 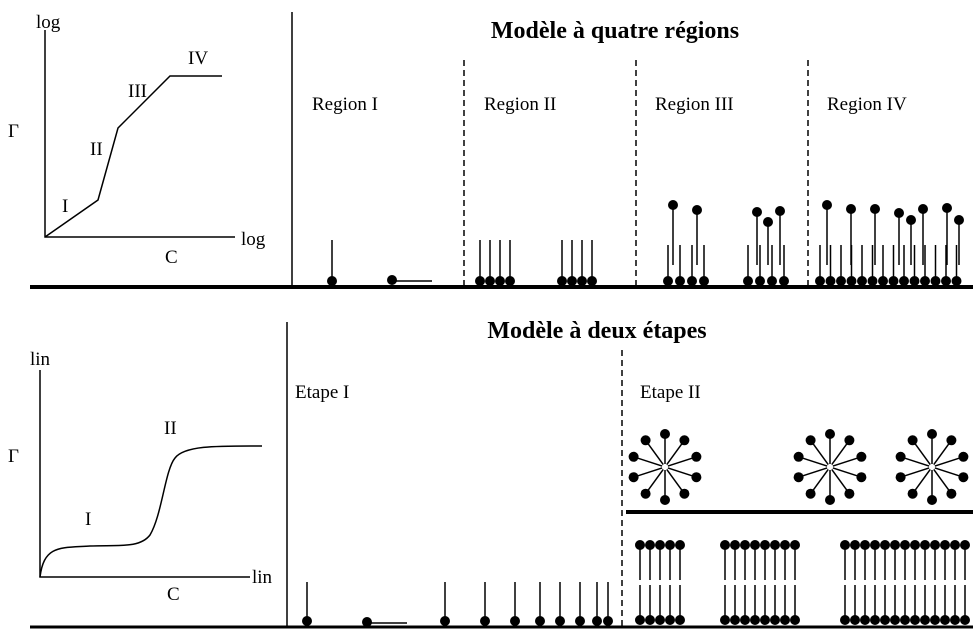 I want to click on stage-label: Etape II, so click(x=670, y=392).